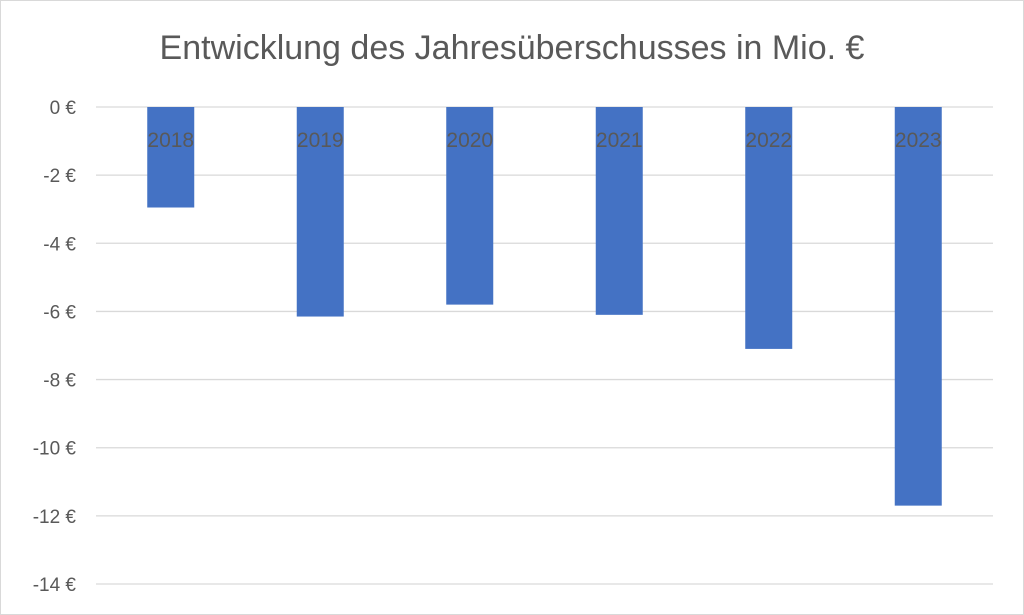 This screenshot has height=615, width=1024. Describe the element at coordinates (769, 228) in the screenshot. I see `bar-2022` at that location.